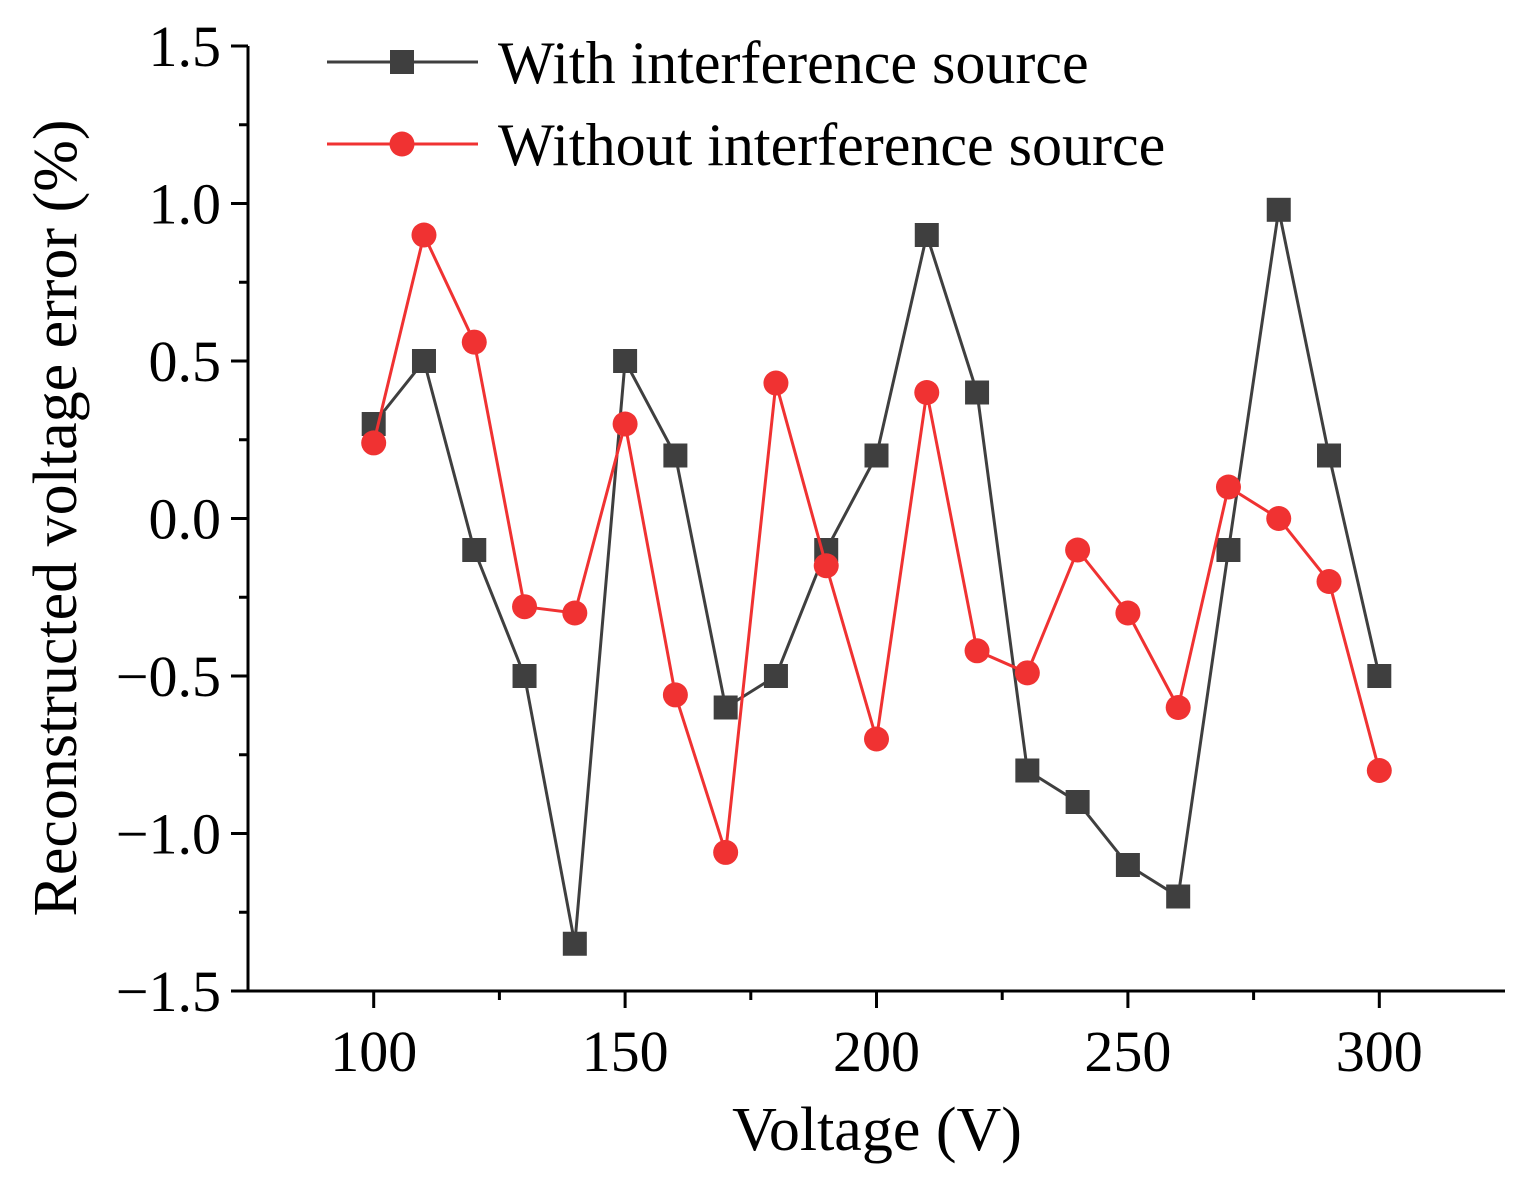 This screenshot has height=1183, width=1528. I want to click on legend-item-1: With interference source, so click(708, 63).